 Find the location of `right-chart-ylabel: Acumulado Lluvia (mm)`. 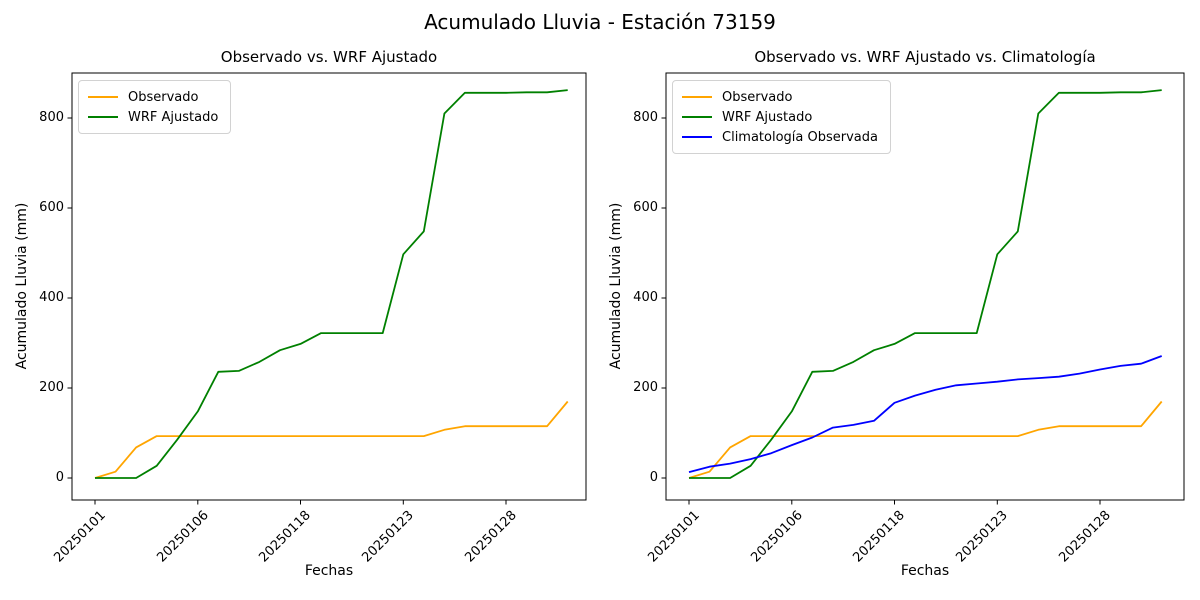

right-chart-ylabel: Acumulado Lluvia (mm) is located at coordinates (616, 286).